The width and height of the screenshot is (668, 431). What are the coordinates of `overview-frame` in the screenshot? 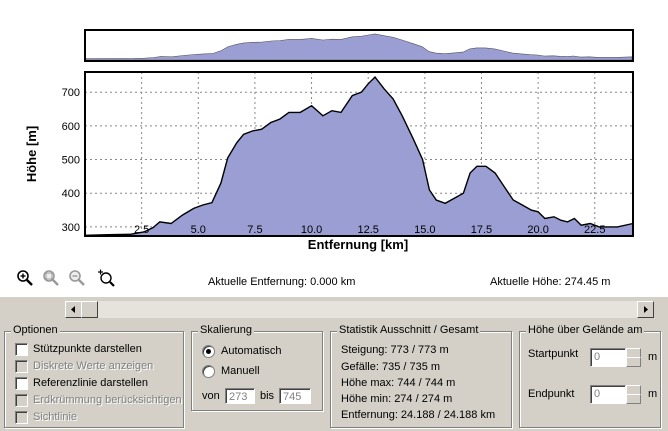 It's located at (359, 45).